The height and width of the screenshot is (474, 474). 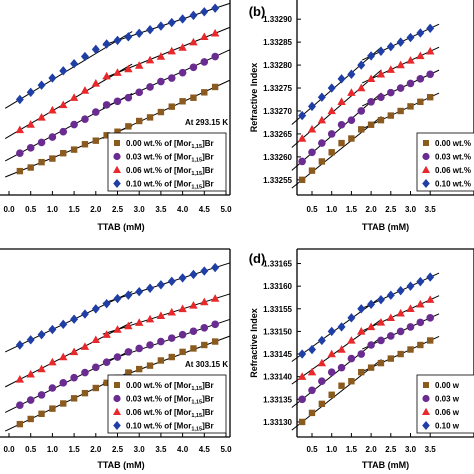 I want to click on temperature-label: At 293.15 K, so click(x=206, y=122).